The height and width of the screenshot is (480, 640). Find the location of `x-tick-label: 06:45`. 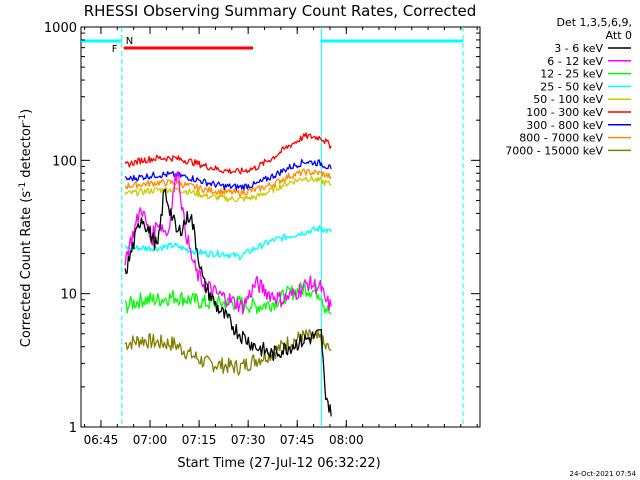

x-tick-label: 06:45 is located at coordinates (101, 440).